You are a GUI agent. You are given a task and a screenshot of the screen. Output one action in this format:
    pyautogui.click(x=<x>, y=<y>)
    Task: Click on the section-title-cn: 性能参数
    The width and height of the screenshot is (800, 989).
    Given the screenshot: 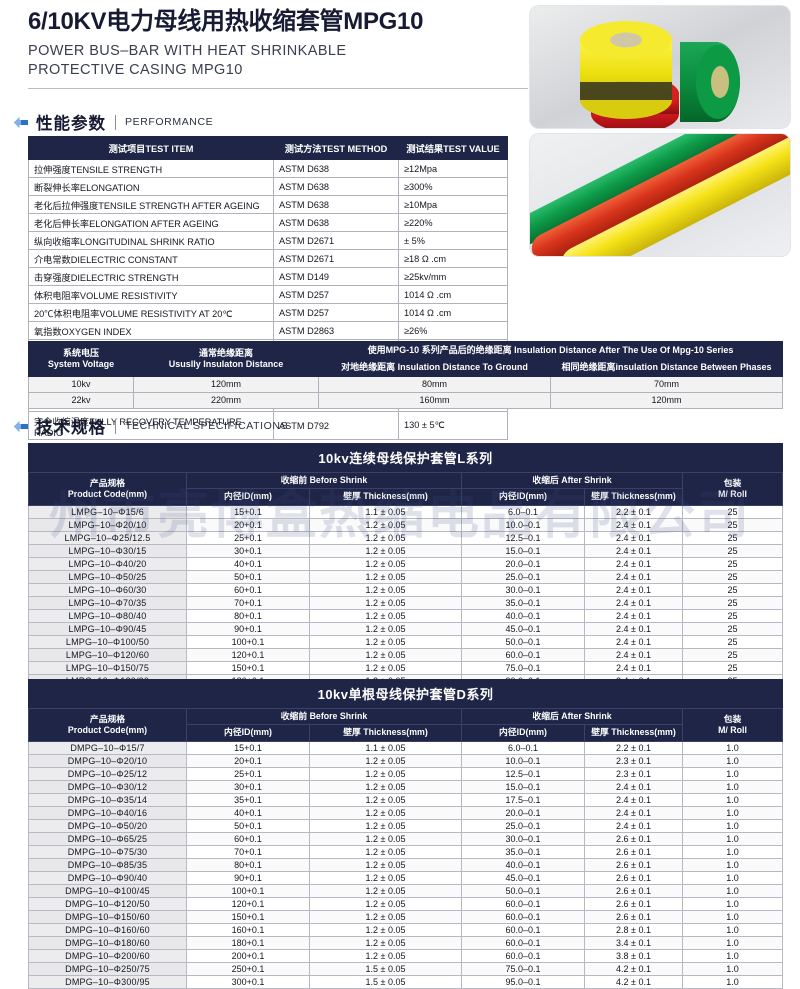 What is the action you would take?
    pyautogui.click(x=71, y=124)
    